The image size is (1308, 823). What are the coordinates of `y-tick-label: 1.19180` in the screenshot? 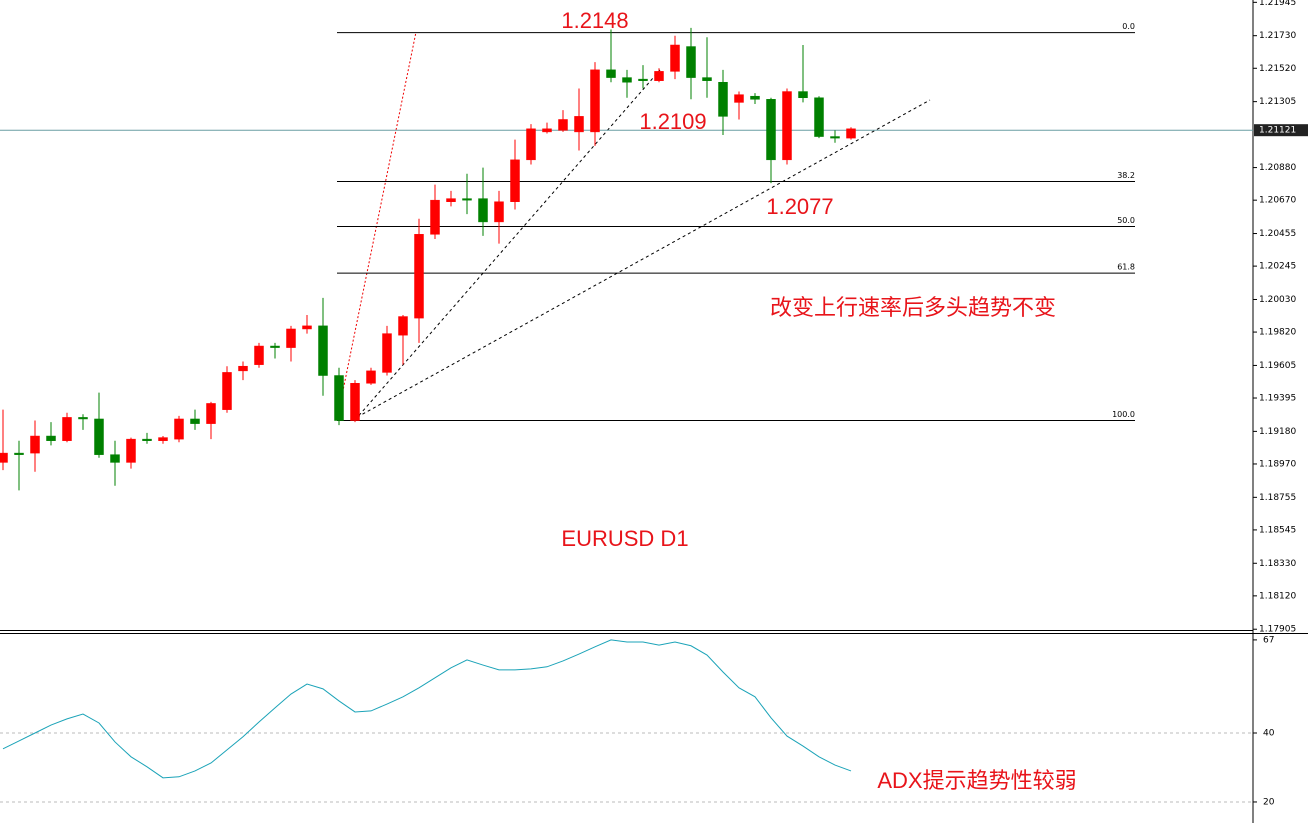 It's located at (1277, 432).